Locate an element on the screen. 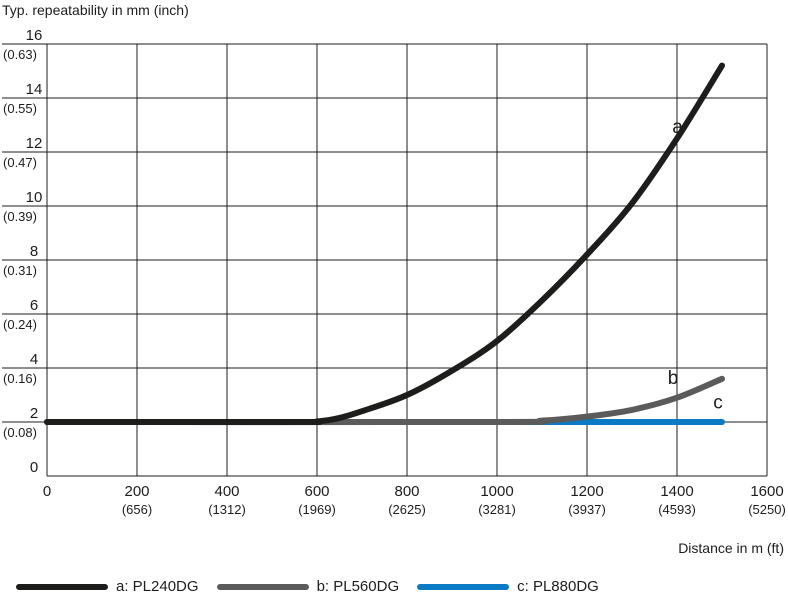 The image size is (788, 600). x-tick-label: 1600 is located at coordinates (766, 491).